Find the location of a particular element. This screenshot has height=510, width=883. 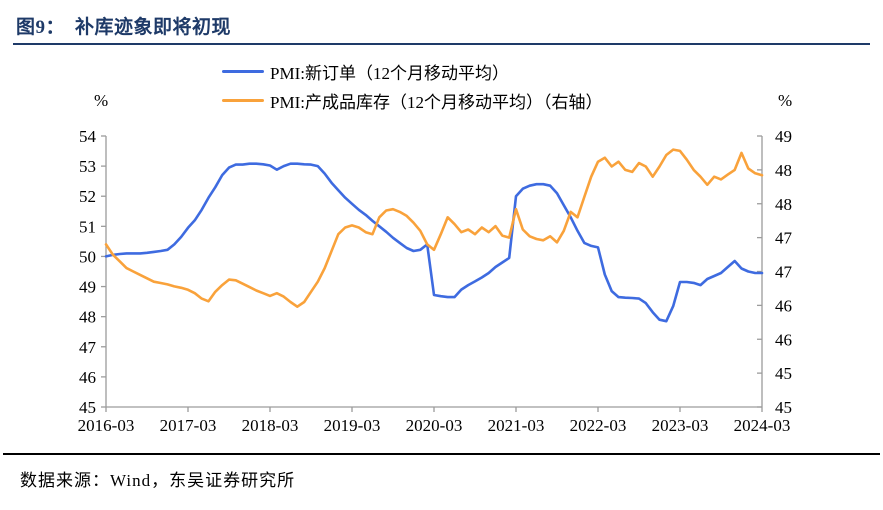

x-axis-tick-label: 2016-03 is located at coordinates (106, 425).